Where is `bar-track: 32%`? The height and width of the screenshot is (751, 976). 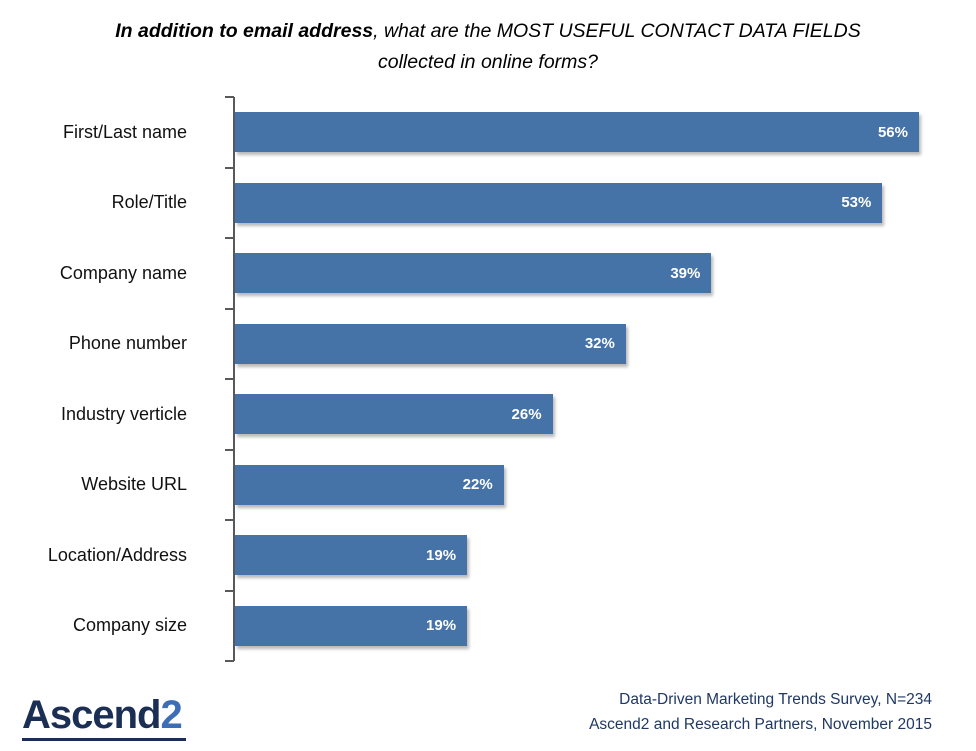 bar-track: 32% is located at coordinates (577, 344).